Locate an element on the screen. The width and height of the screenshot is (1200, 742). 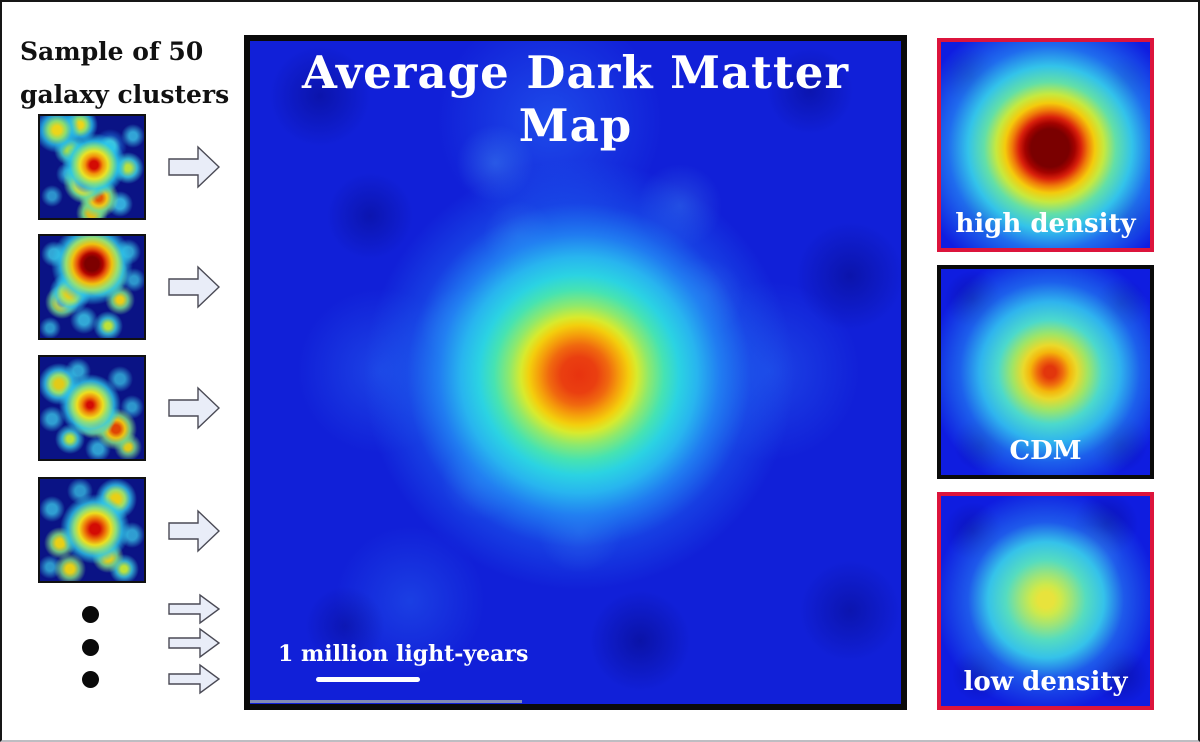
sample-caption-line1: Sample of 50 is located at coordinates (112, 51).